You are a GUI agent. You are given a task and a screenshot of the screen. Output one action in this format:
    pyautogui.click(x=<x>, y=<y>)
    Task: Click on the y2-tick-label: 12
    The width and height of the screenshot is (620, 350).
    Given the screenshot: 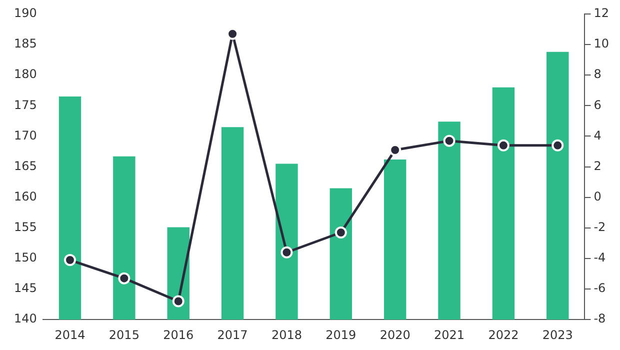 What is the action you would take?
    pyautogui.click(x=602, y=13)
    